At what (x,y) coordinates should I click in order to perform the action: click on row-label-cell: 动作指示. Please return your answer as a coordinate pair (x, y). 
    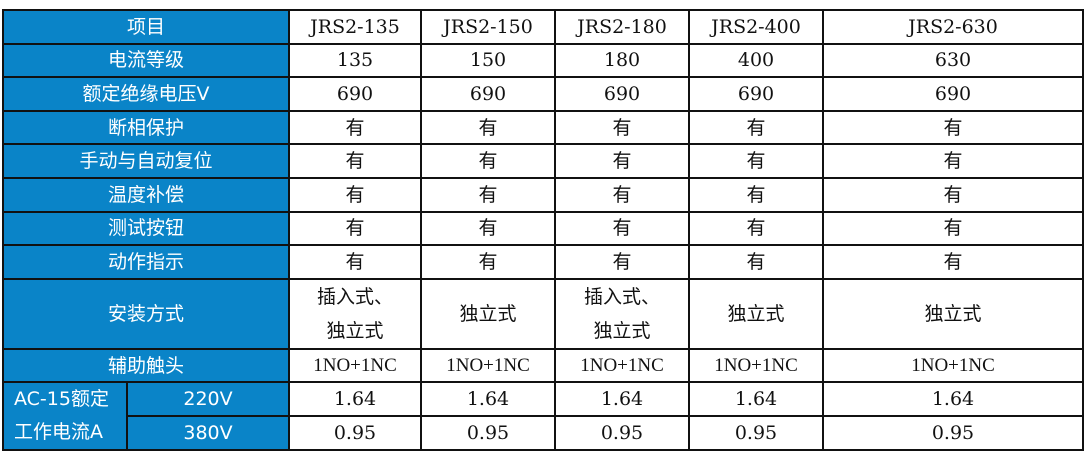
    Looking at the image, I should click on (146, 262).